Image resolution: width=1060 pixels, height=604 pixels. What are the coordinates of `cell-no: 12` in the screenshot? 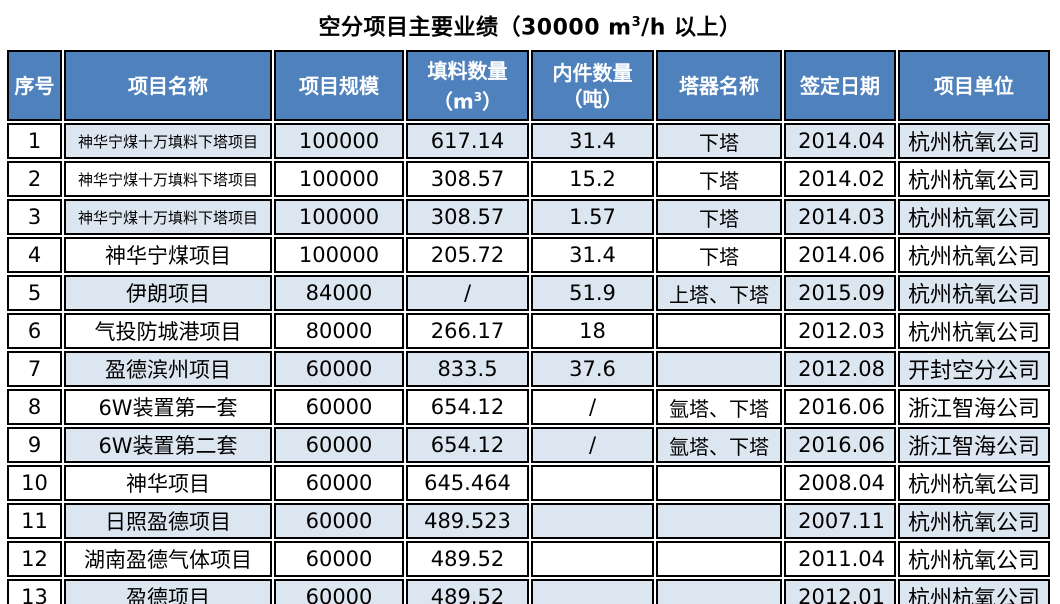 It's located at (34, 559).